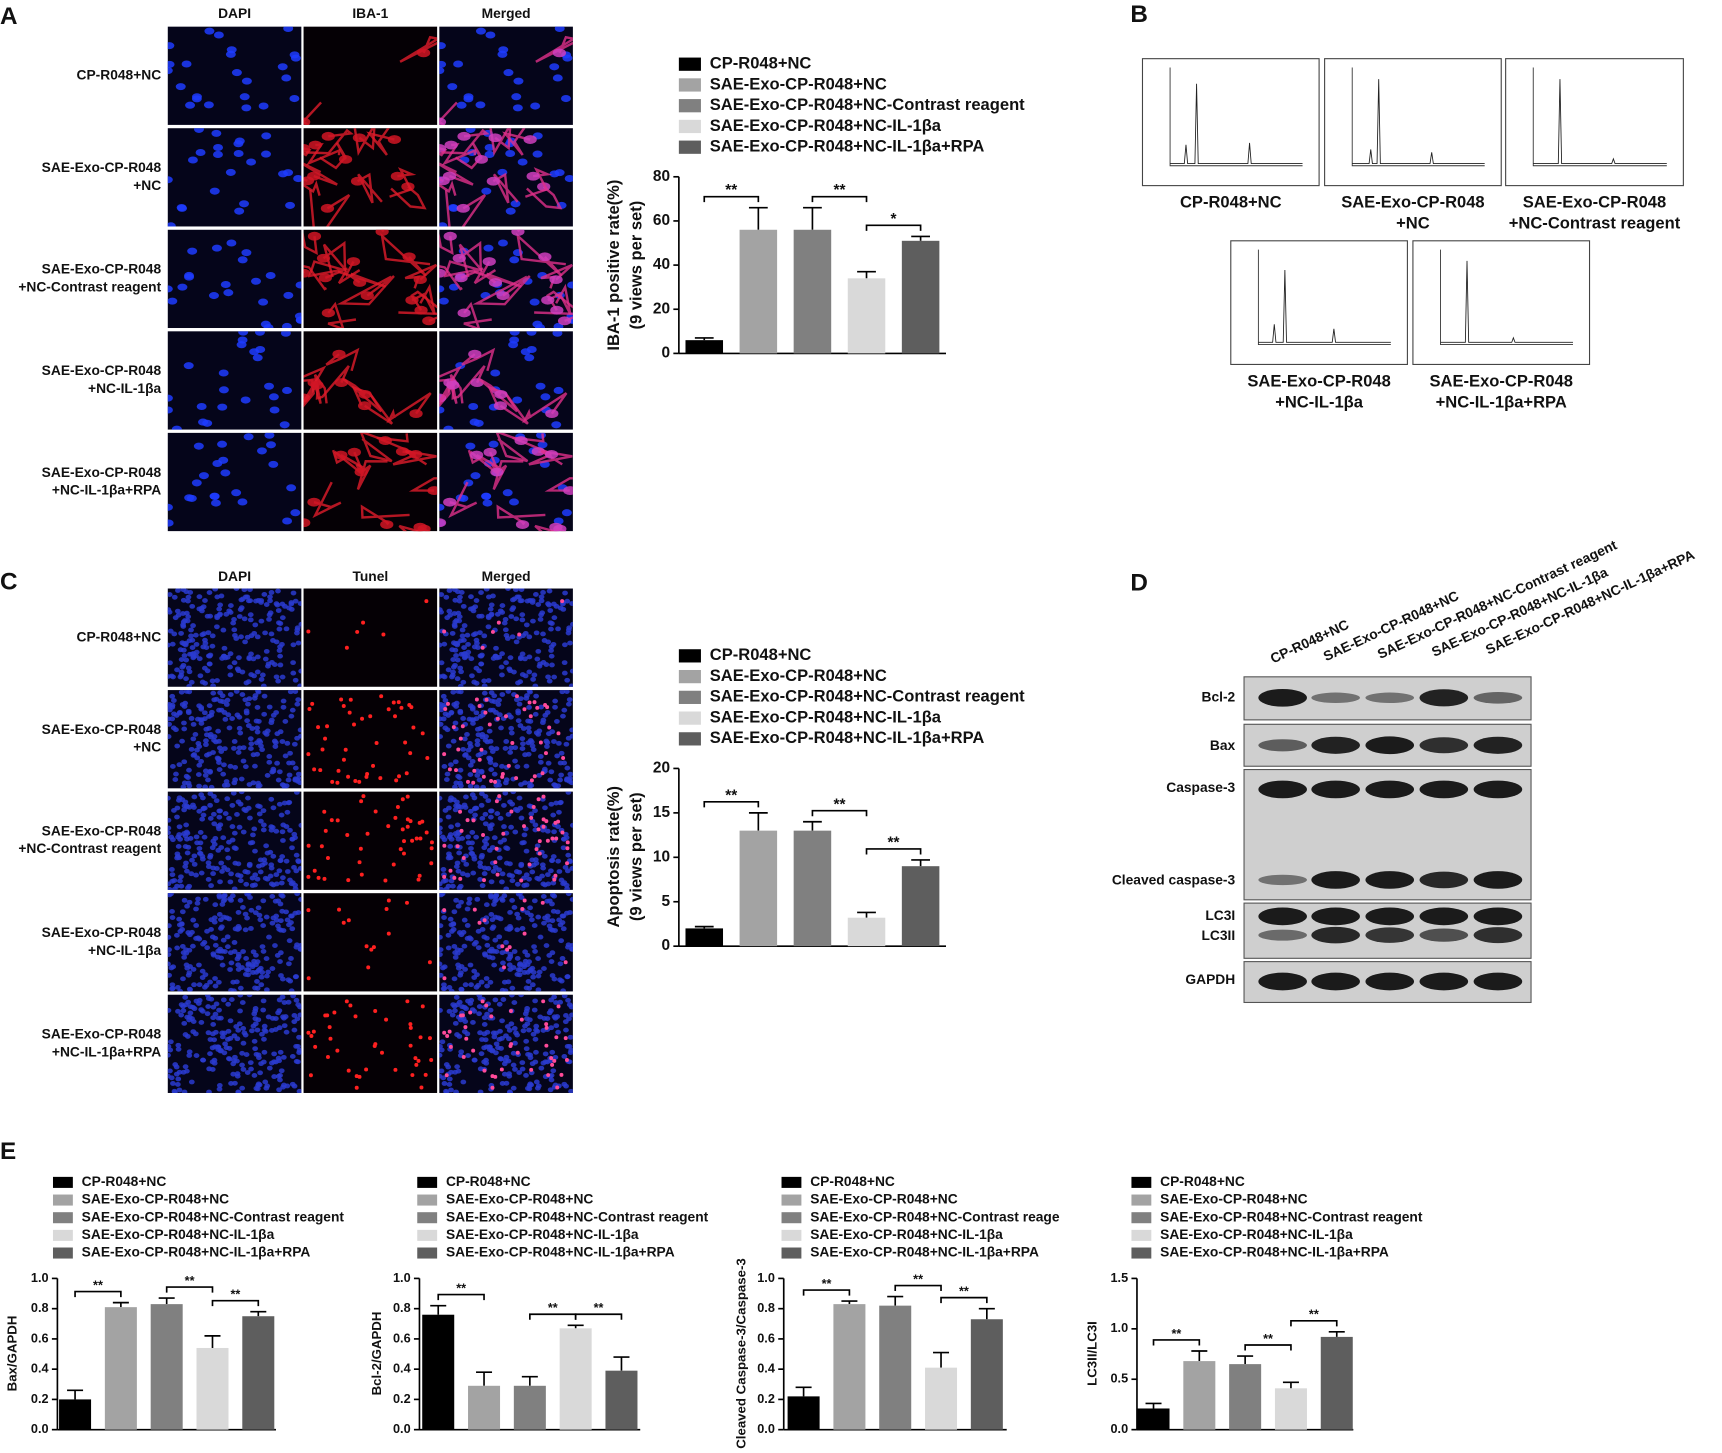 This screenshot has height=1453, width=1722. Describe the element at coordinates (662, 812) in the screenshot. I see `y-tick-label: 15` at that location.